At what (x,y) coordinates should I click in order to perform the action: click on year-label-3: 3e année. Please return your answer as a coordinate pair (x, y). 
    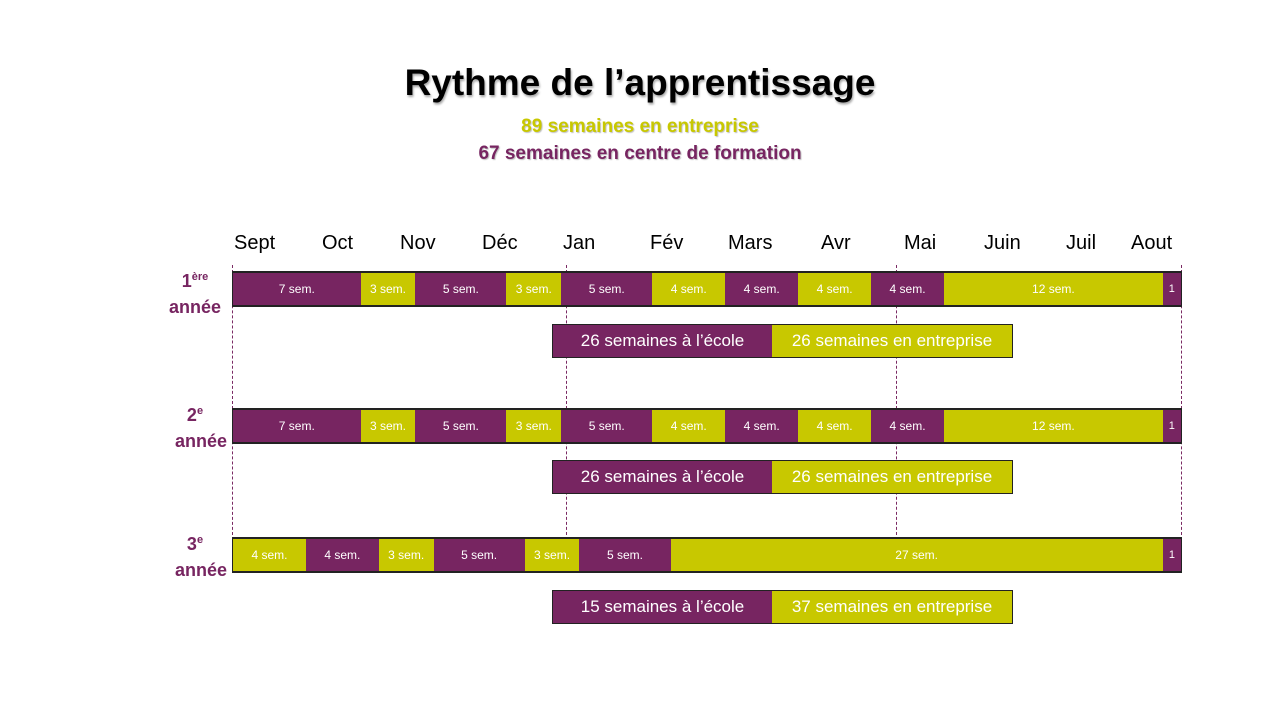
    Looking at the image, I should click on (195, 555).